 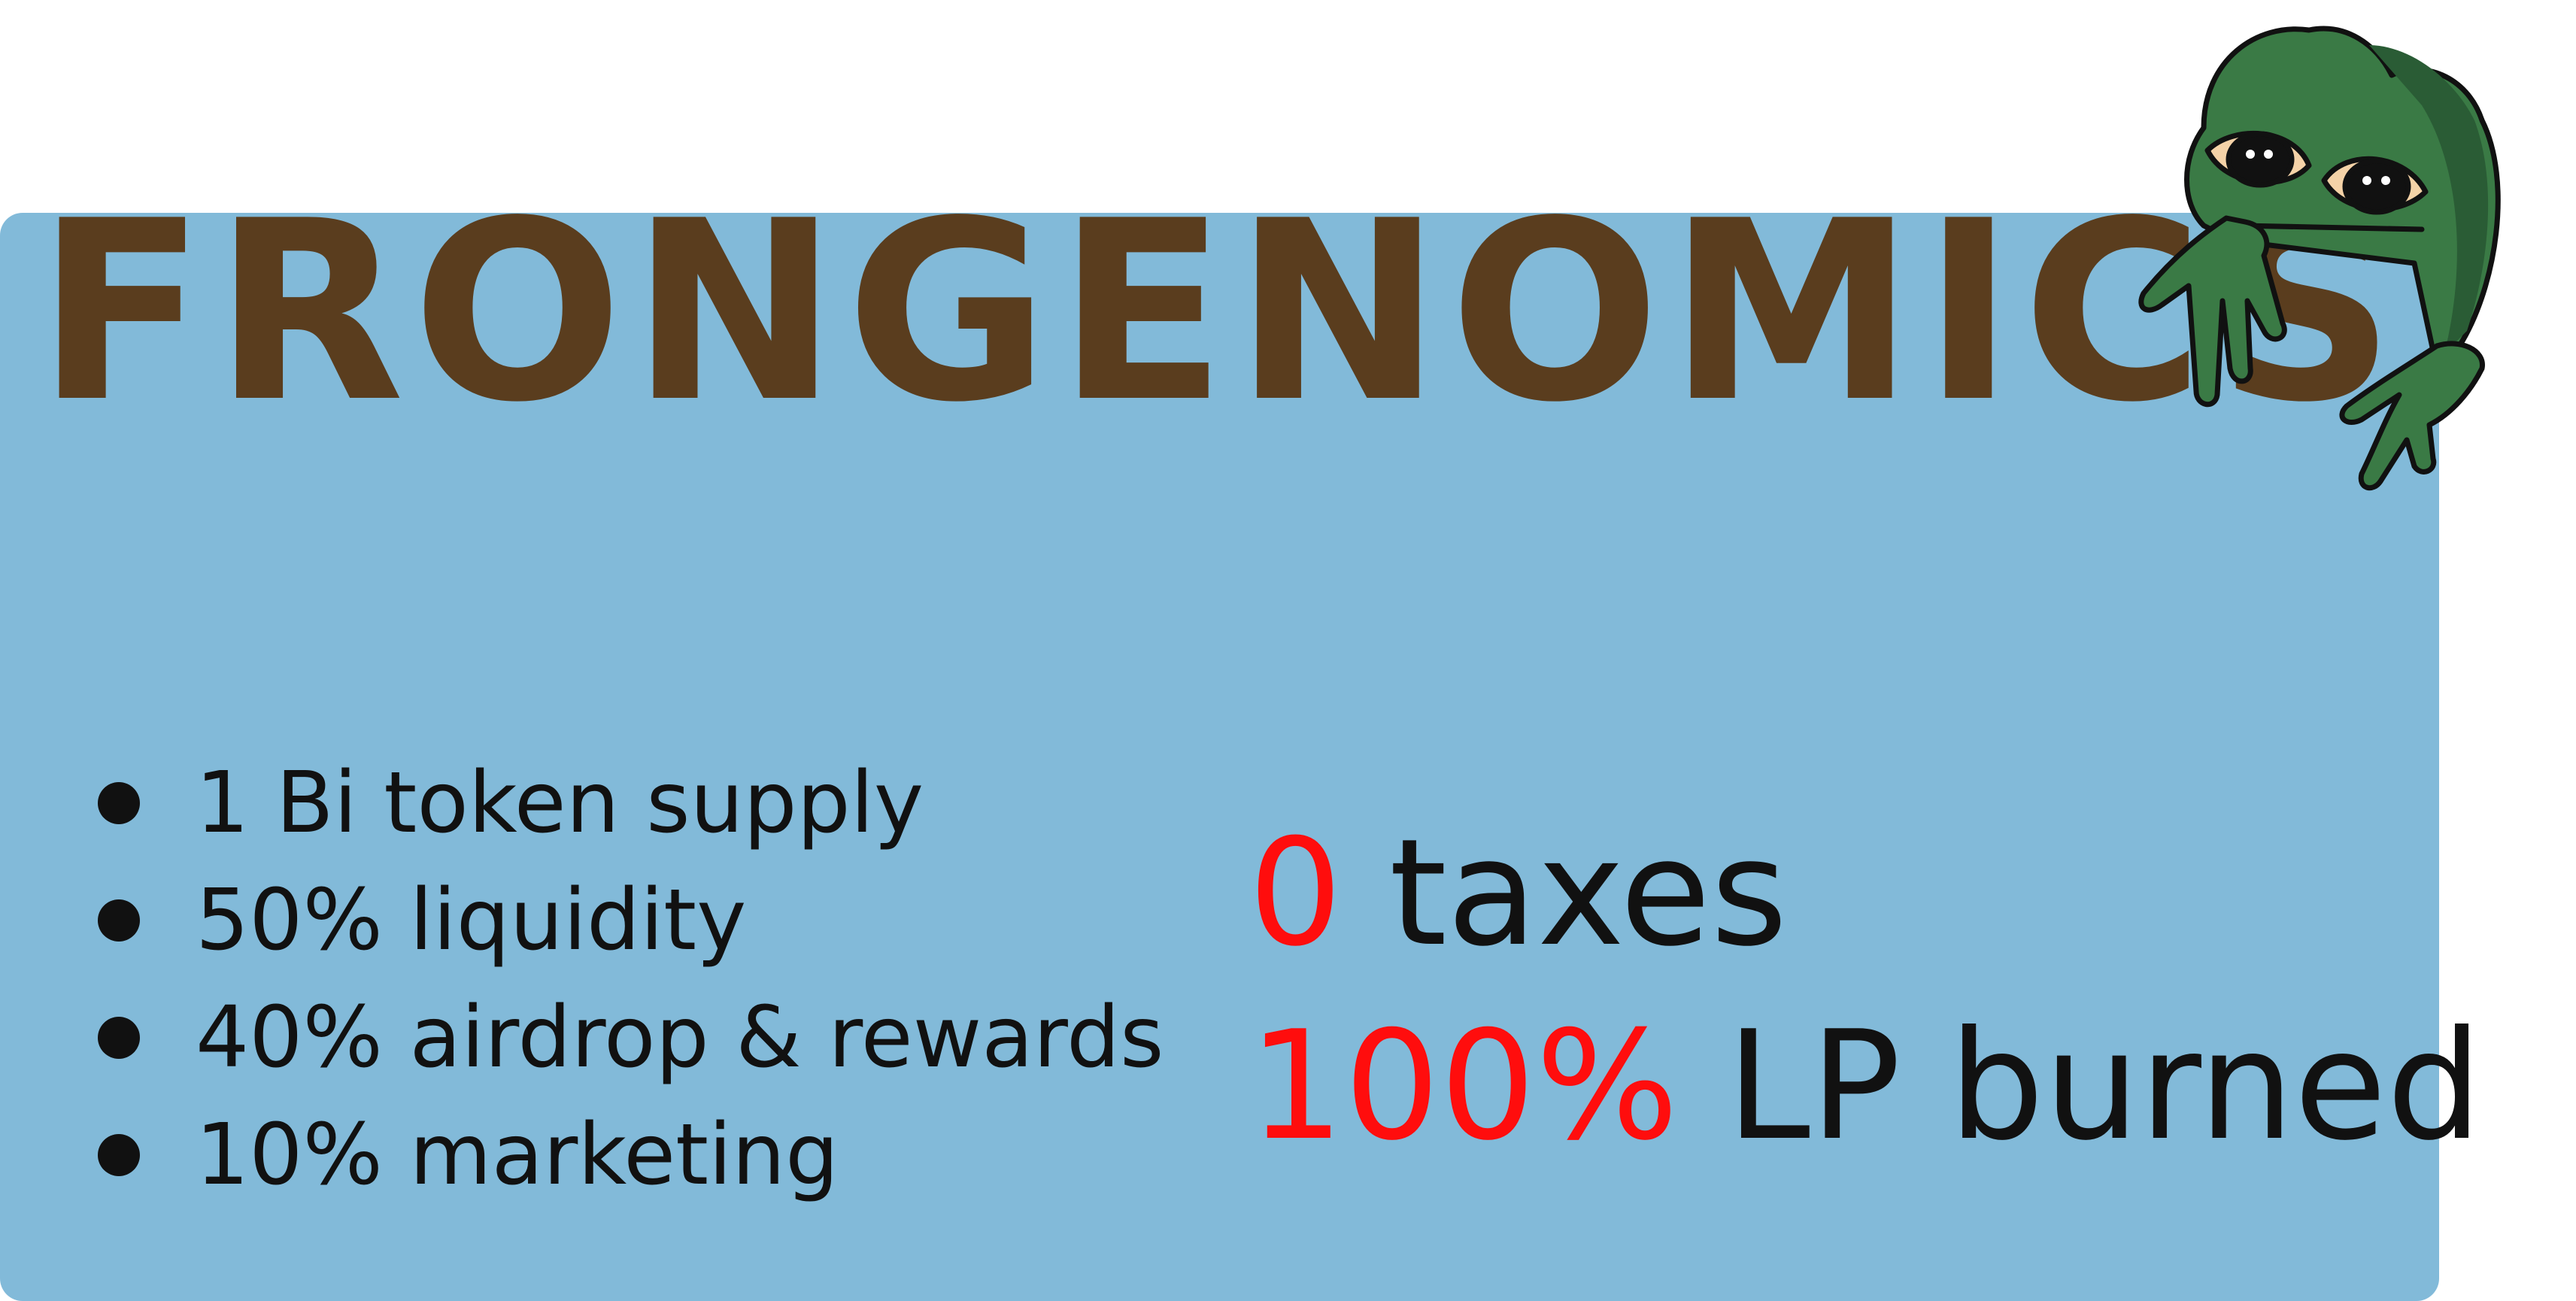 I want to click on list-item-text: 1 Bi token supply, so click(x=560, y=803).